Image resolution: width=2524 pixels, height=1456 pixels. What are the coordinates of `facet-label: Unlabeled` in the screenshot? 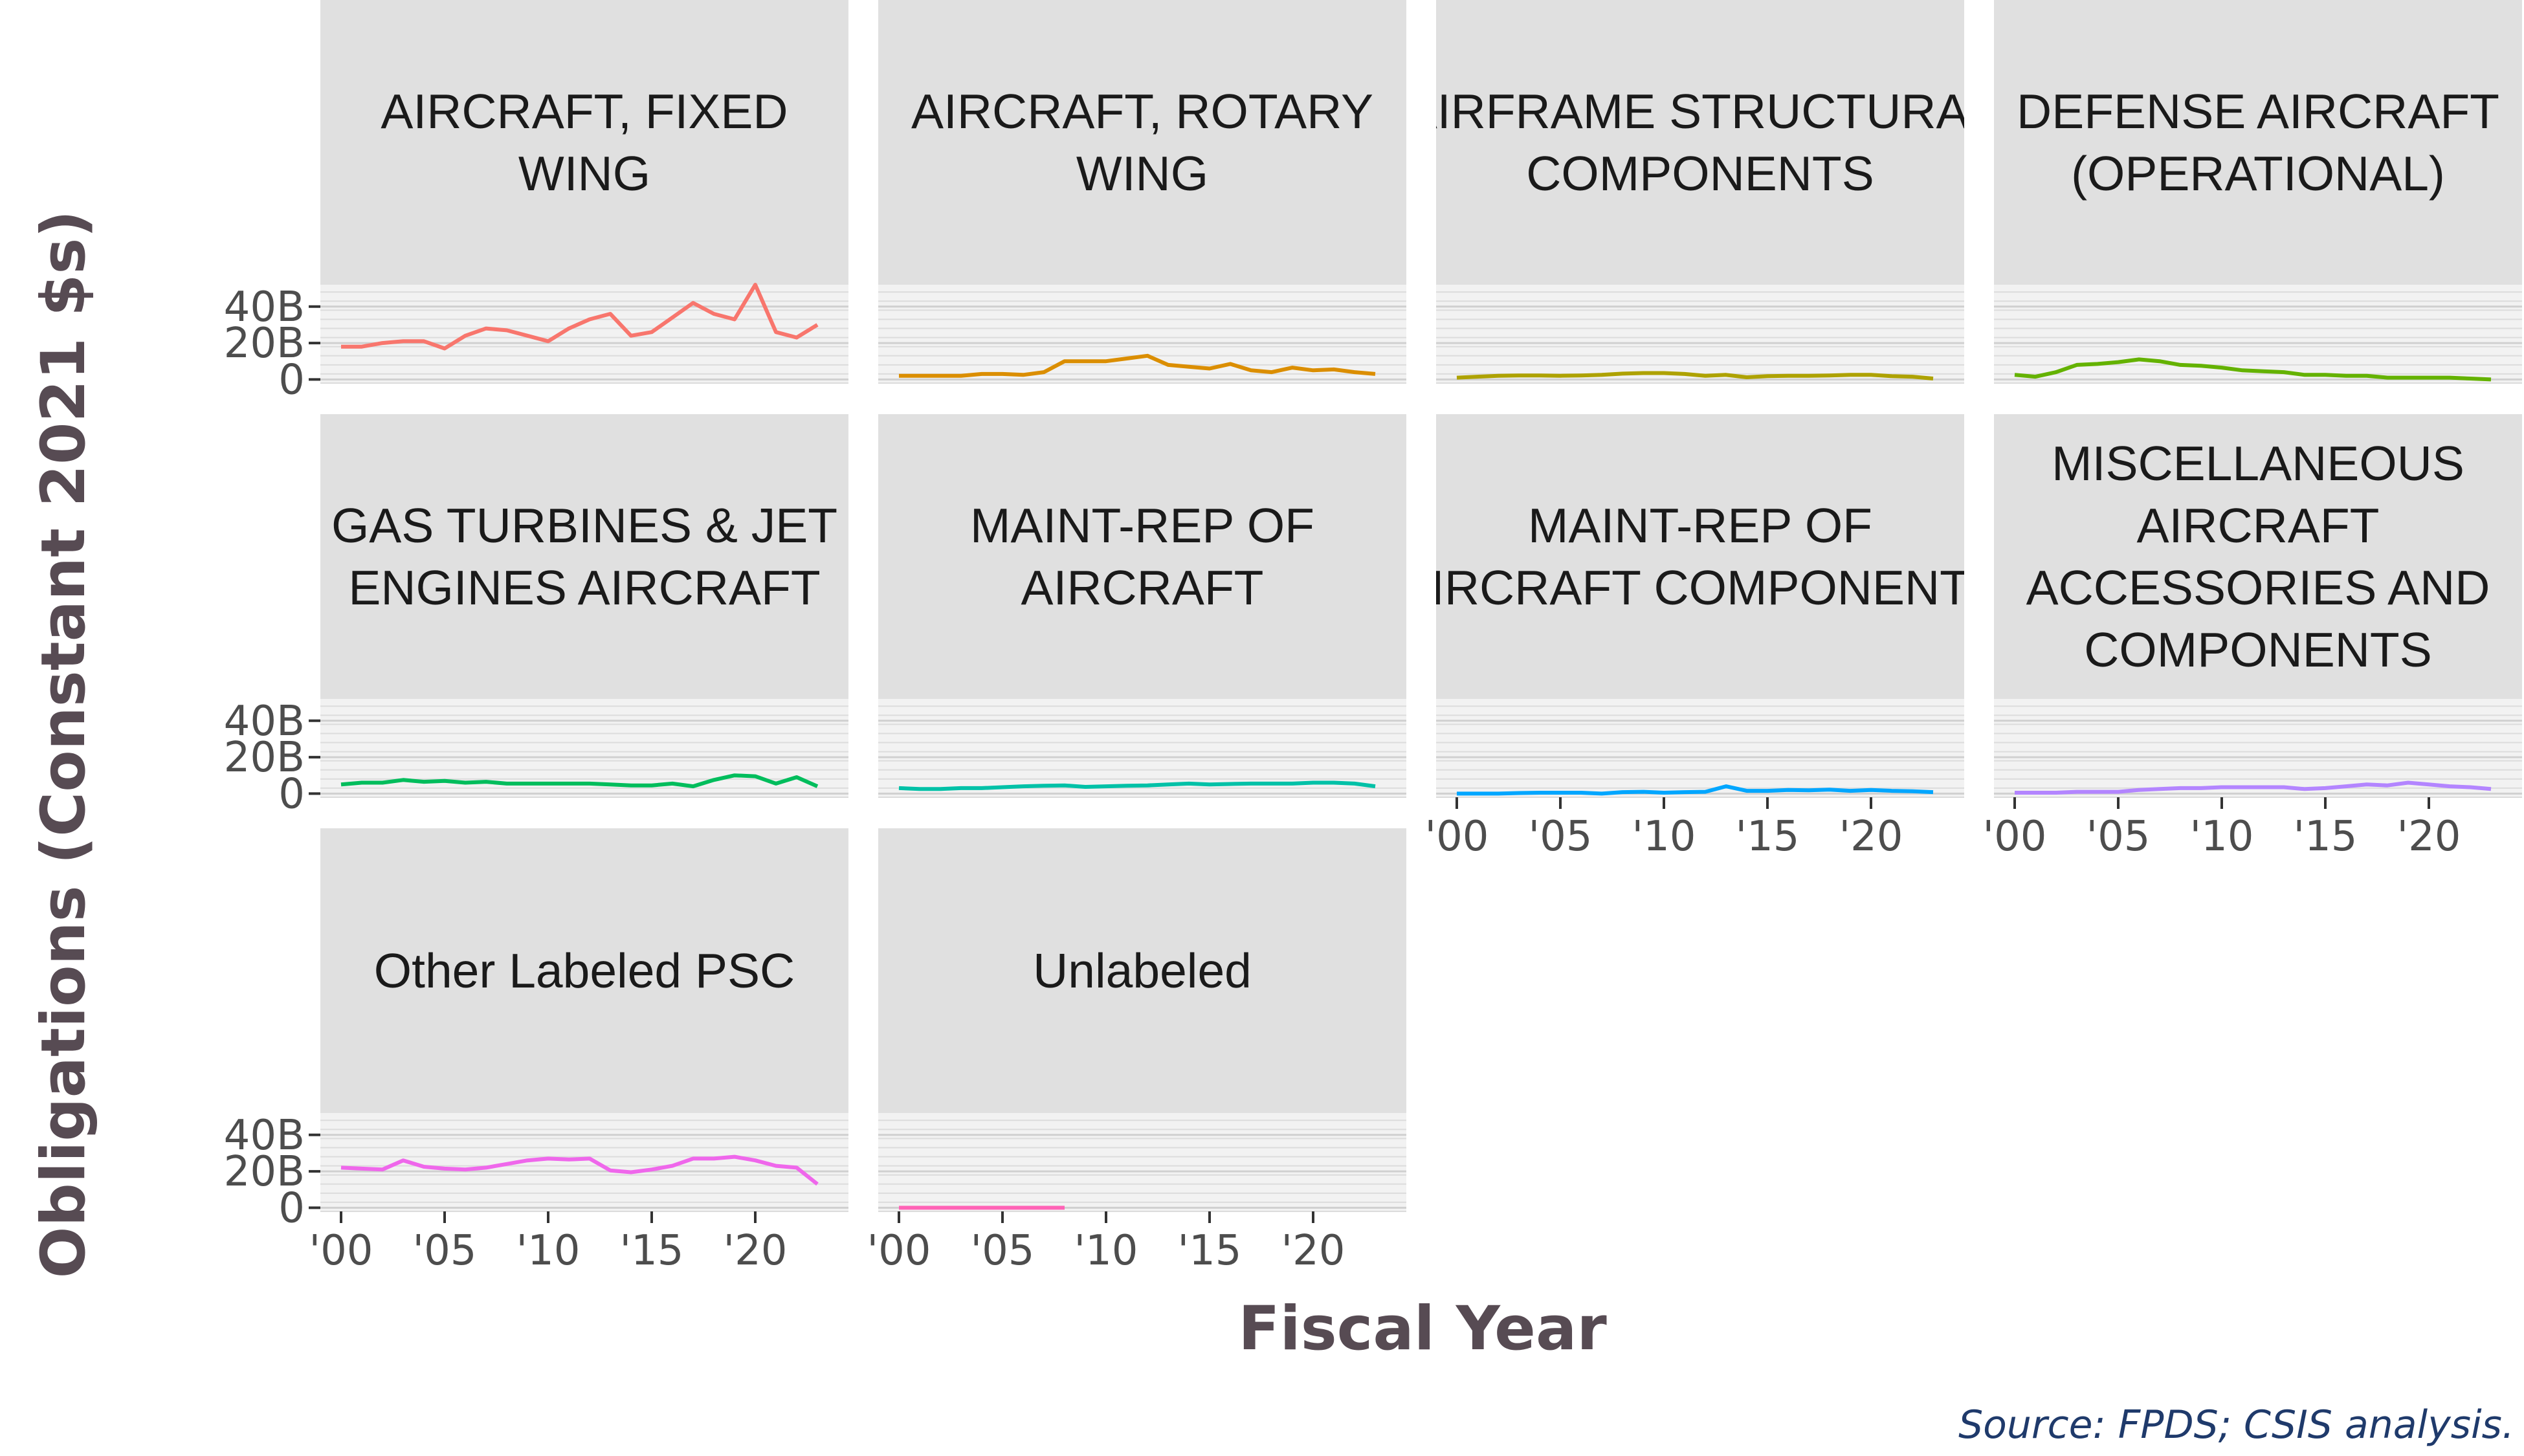 It's located at (1142, 970).